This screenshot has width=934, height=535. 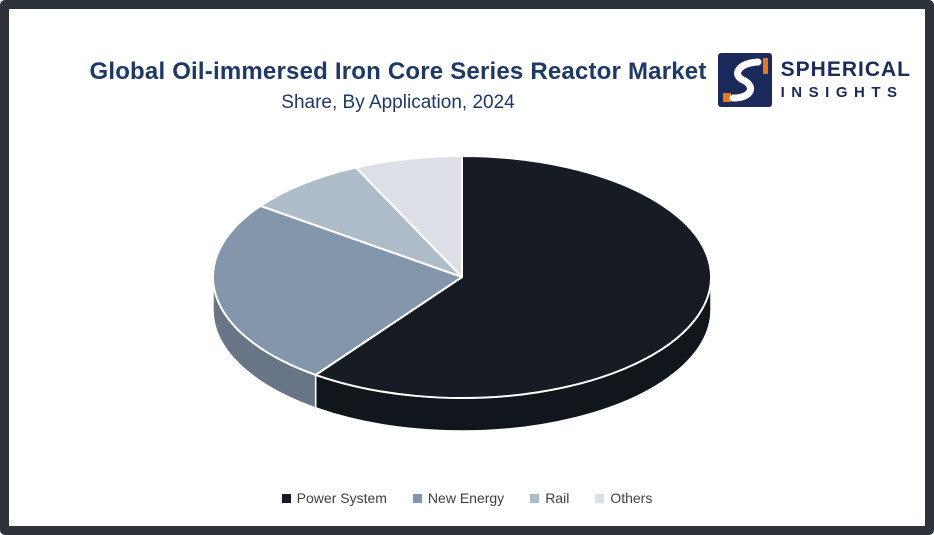 I want to click on legend-label: Power System, so click(x=341, y=498).